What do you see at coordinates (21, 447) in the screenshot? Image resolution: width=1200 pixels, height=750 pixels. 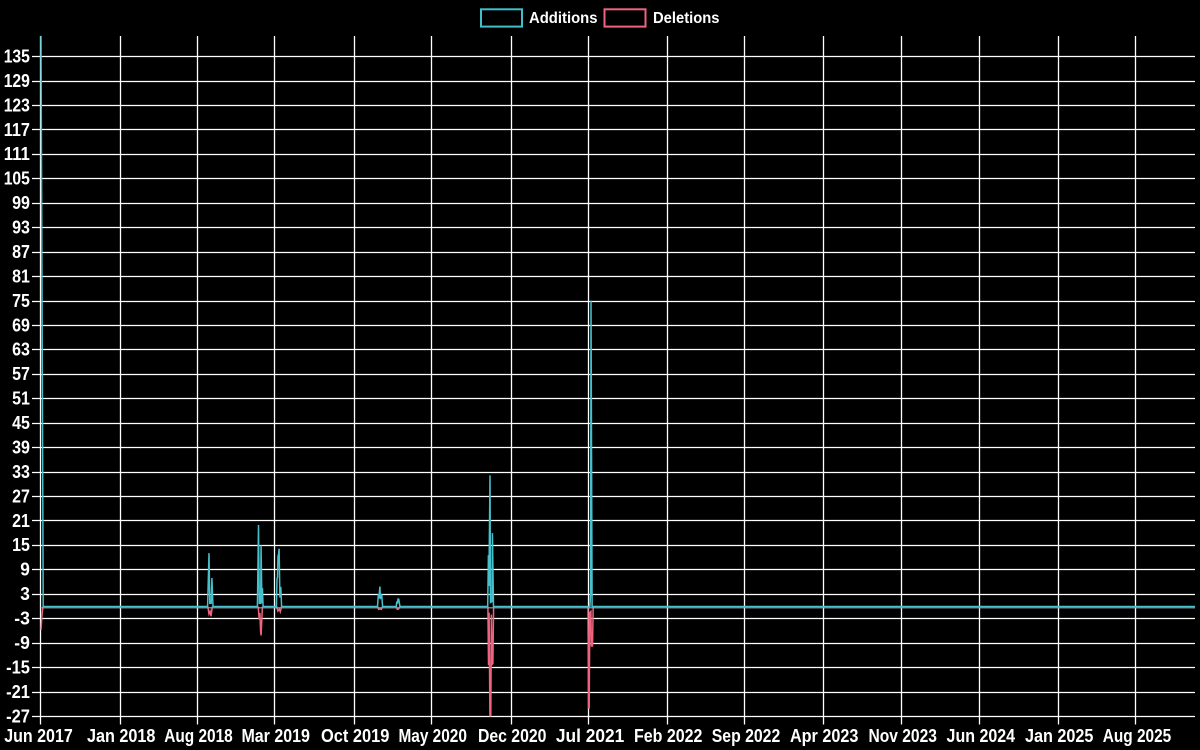 I see `svg-text: 39` at bounding box center [21, 447].